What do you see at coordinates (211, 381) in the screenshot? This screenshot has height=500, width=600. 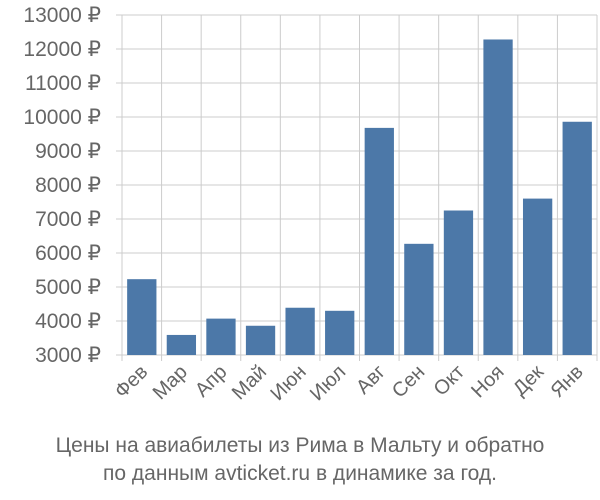 I see `x-tick-label: Апр` at bounding box center [211, 381].